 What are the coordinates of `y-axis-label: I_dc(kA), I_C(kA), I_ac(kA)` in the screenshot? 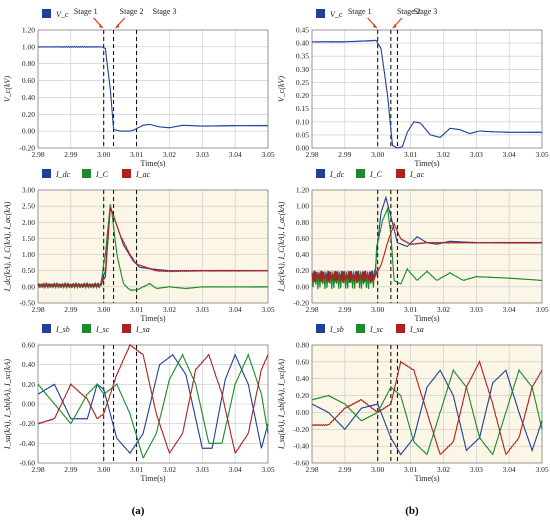 It's located at (281, 246).